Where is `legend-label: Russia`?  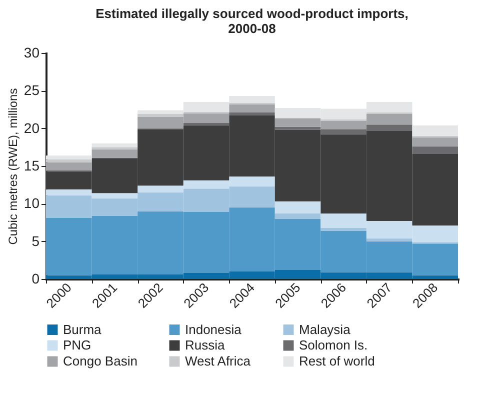
legend-label: Russia is located at coordinates (205, 345).